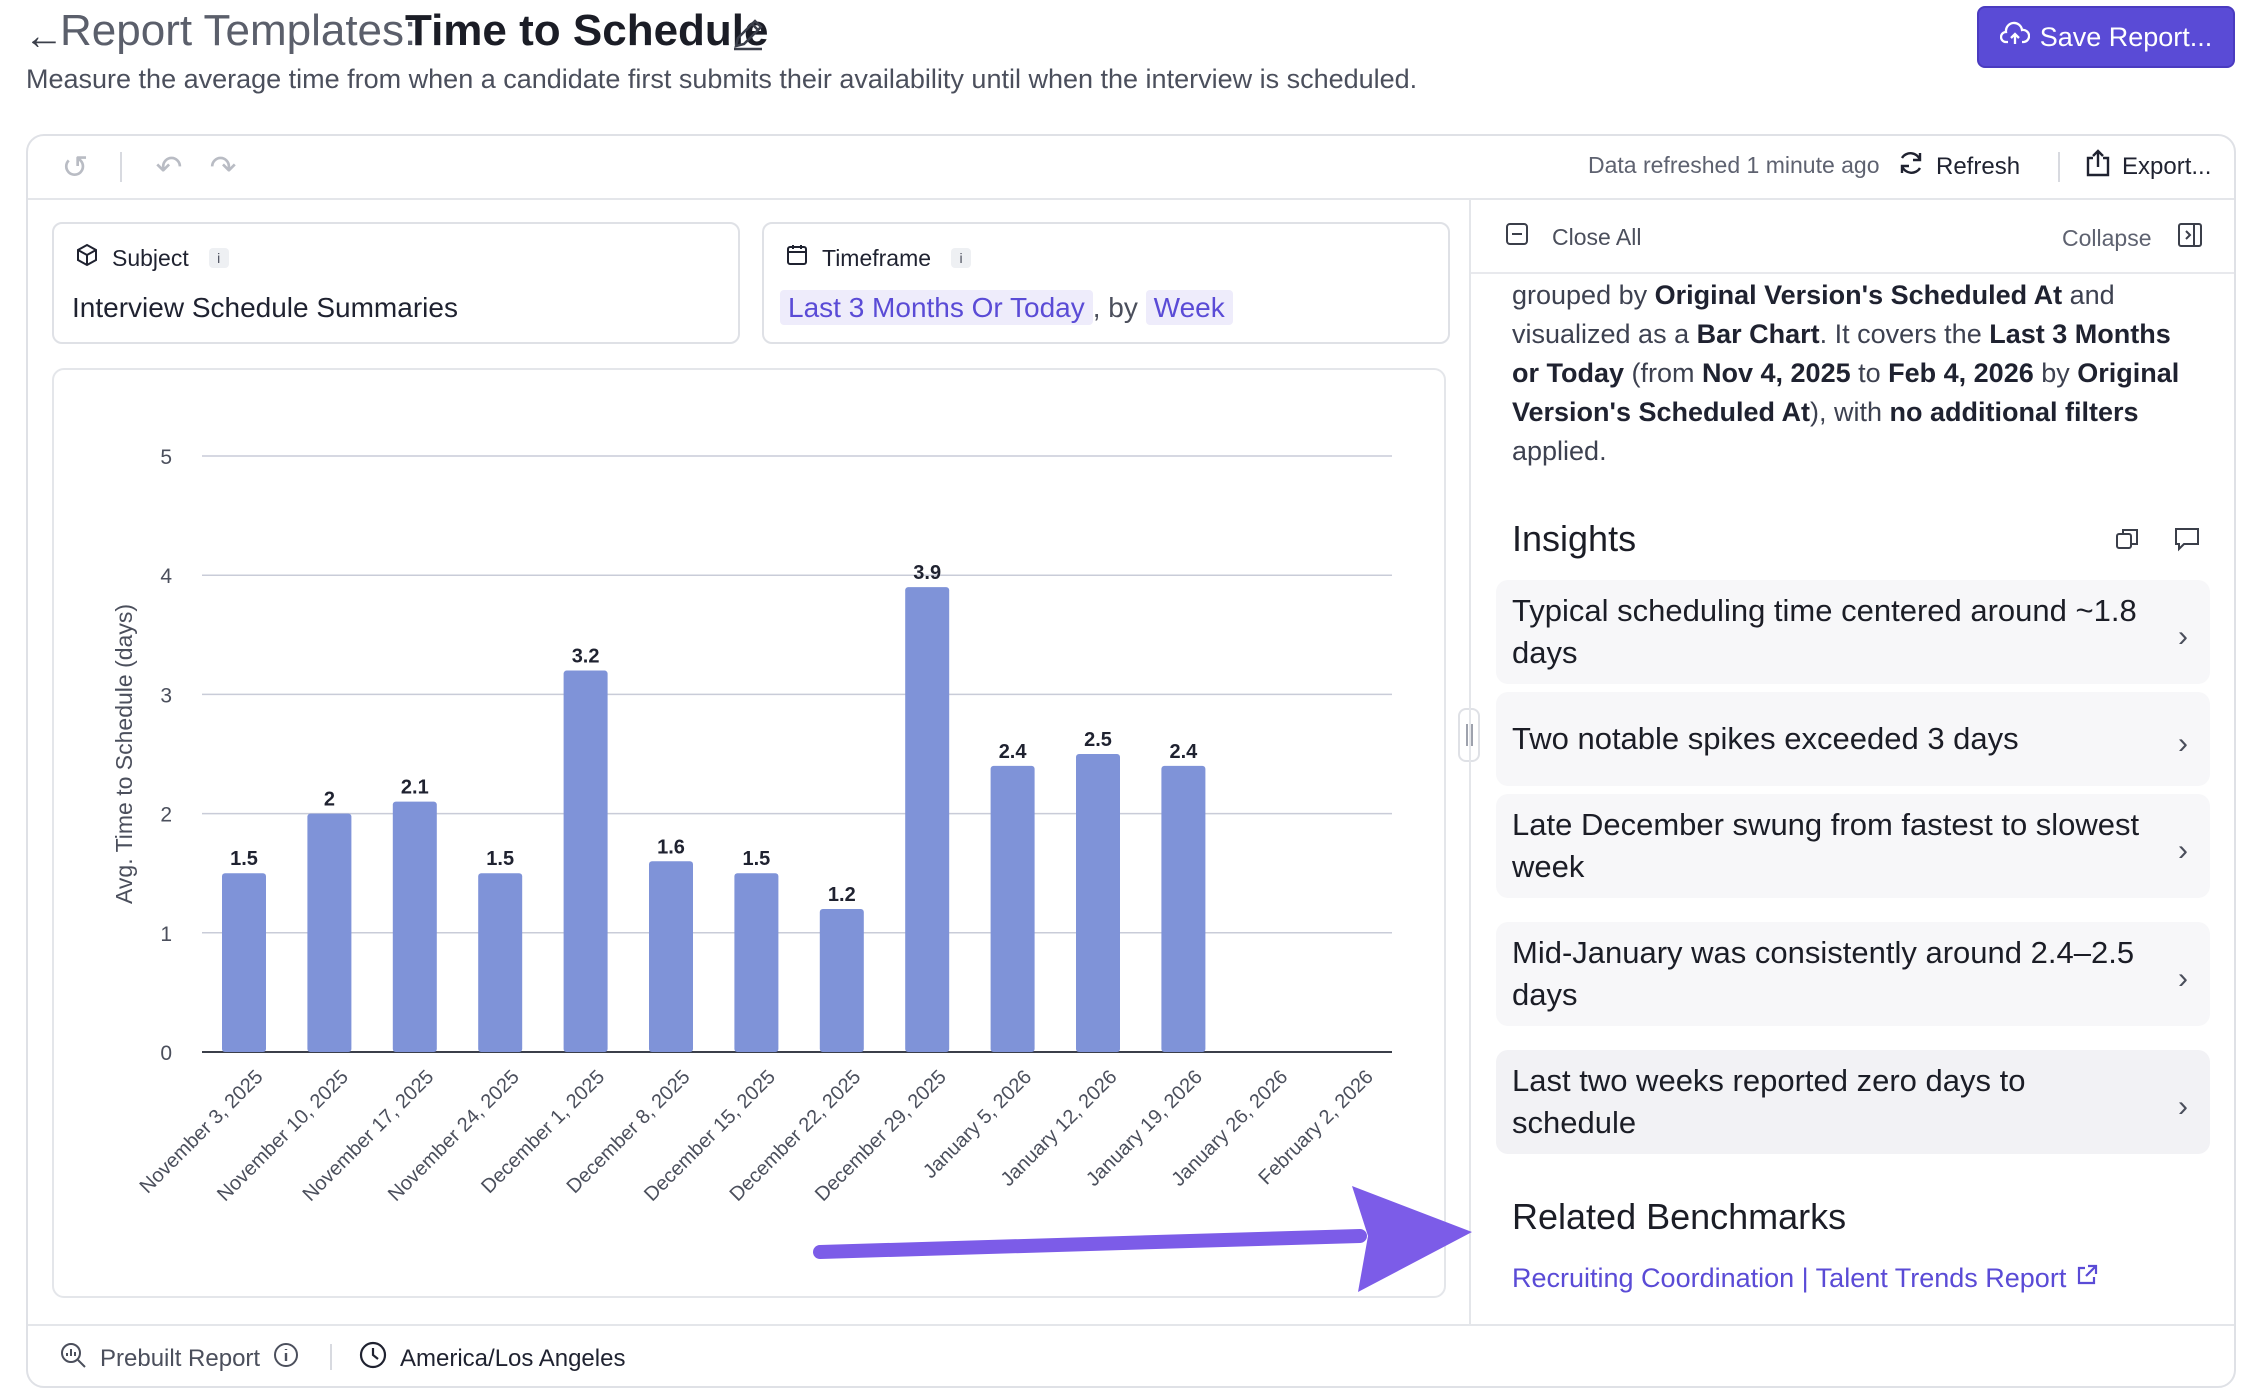 The width and height of the screenshot is (2262, 1396). What do you see at coordinates (1911, 166) in the screenshot?
I see `refresh-icon` at bounding box center [1911, 166].